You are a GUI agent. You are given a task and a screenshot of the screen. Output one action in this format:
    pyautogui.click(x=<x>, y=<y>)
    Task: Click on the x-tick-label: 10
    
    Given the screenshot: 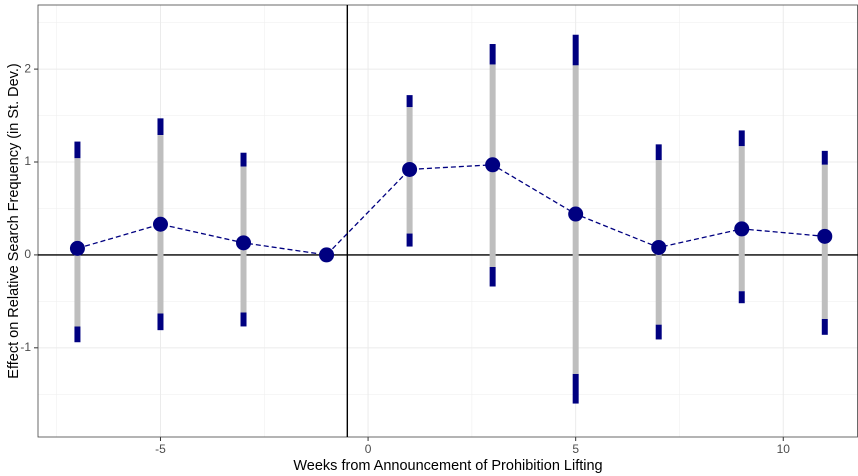 What is the action you would take?
    pyautogui.click(x=784, y=449)
    